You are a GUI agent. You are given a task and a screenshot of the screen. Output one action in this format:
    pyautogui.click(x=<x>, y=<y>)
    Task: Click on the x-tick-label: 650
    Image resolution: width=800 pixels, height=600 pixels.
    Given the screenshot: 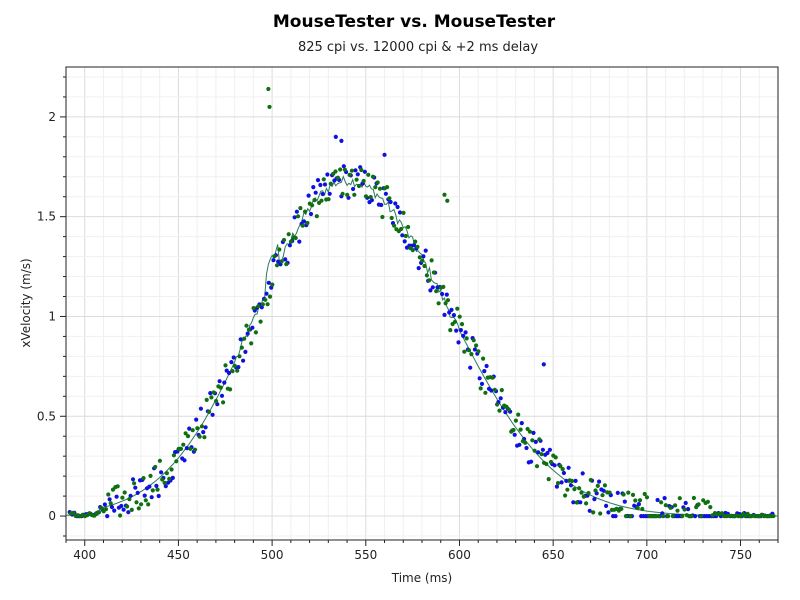 What is the action you would take?
    pyautogui.click(x=553, y=555)
    